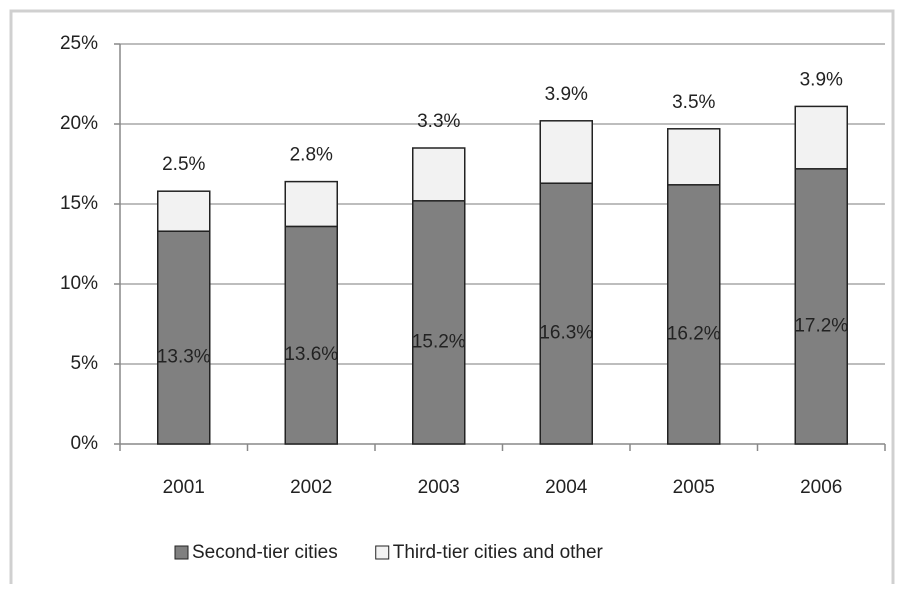 The height and width of the screenshot is (589, 904). I want to click on y-tick-label: 15%, so click(79, 203).